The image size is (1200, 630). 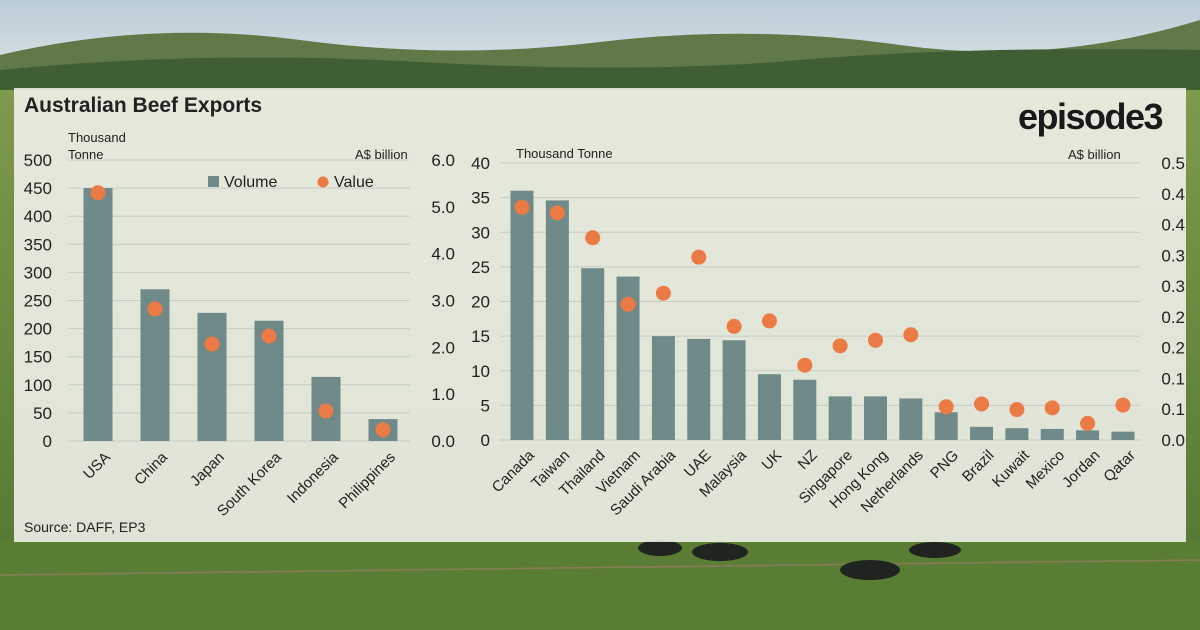 I want to click on left-chart-value-dot-japan, so click(x=212, y=344).